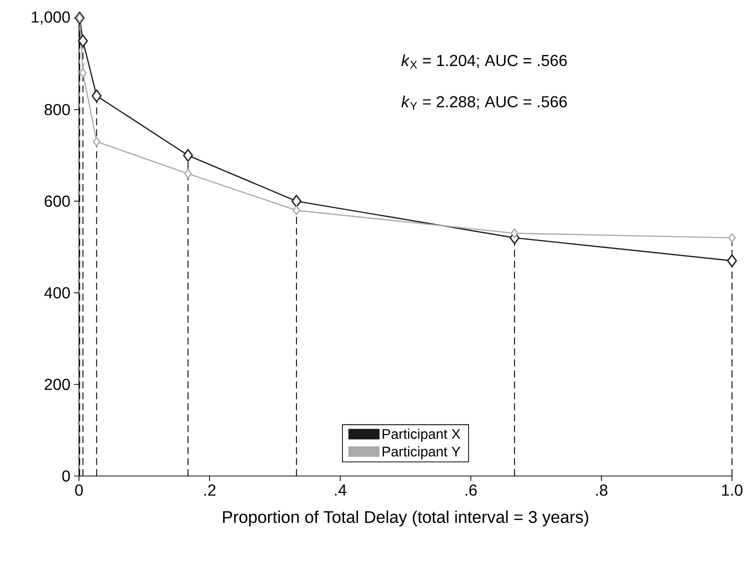  I want to click on legend-label: Participant Y, so click(421, 453).